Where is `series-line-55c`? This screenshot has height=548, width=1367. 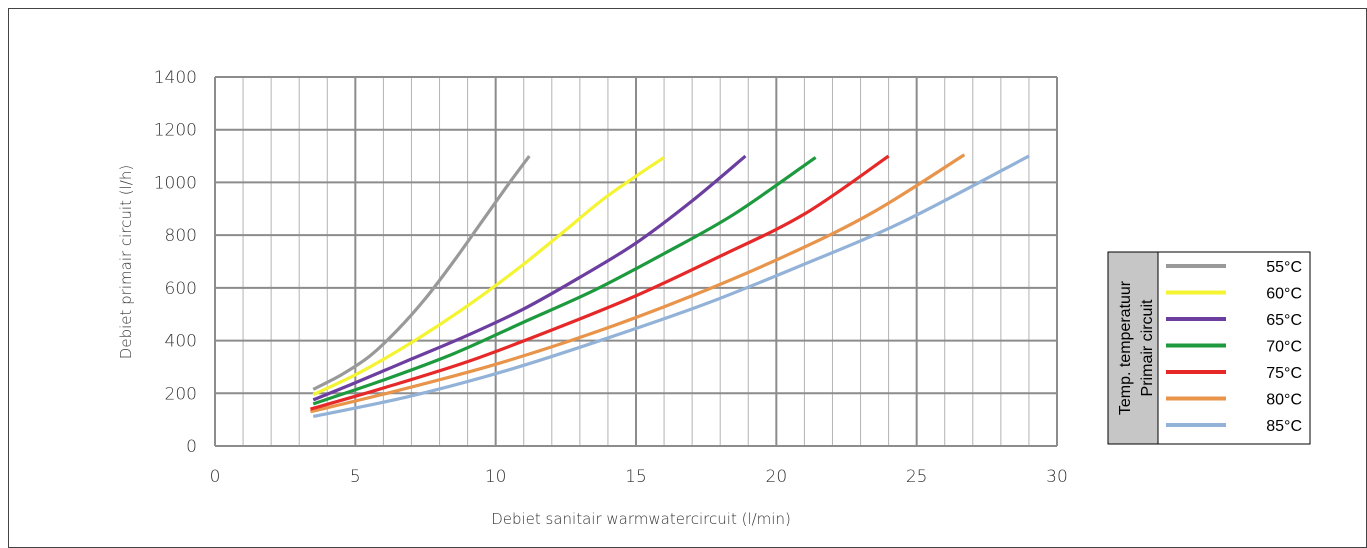 series-line-55c is located at coordinates (421, 273).